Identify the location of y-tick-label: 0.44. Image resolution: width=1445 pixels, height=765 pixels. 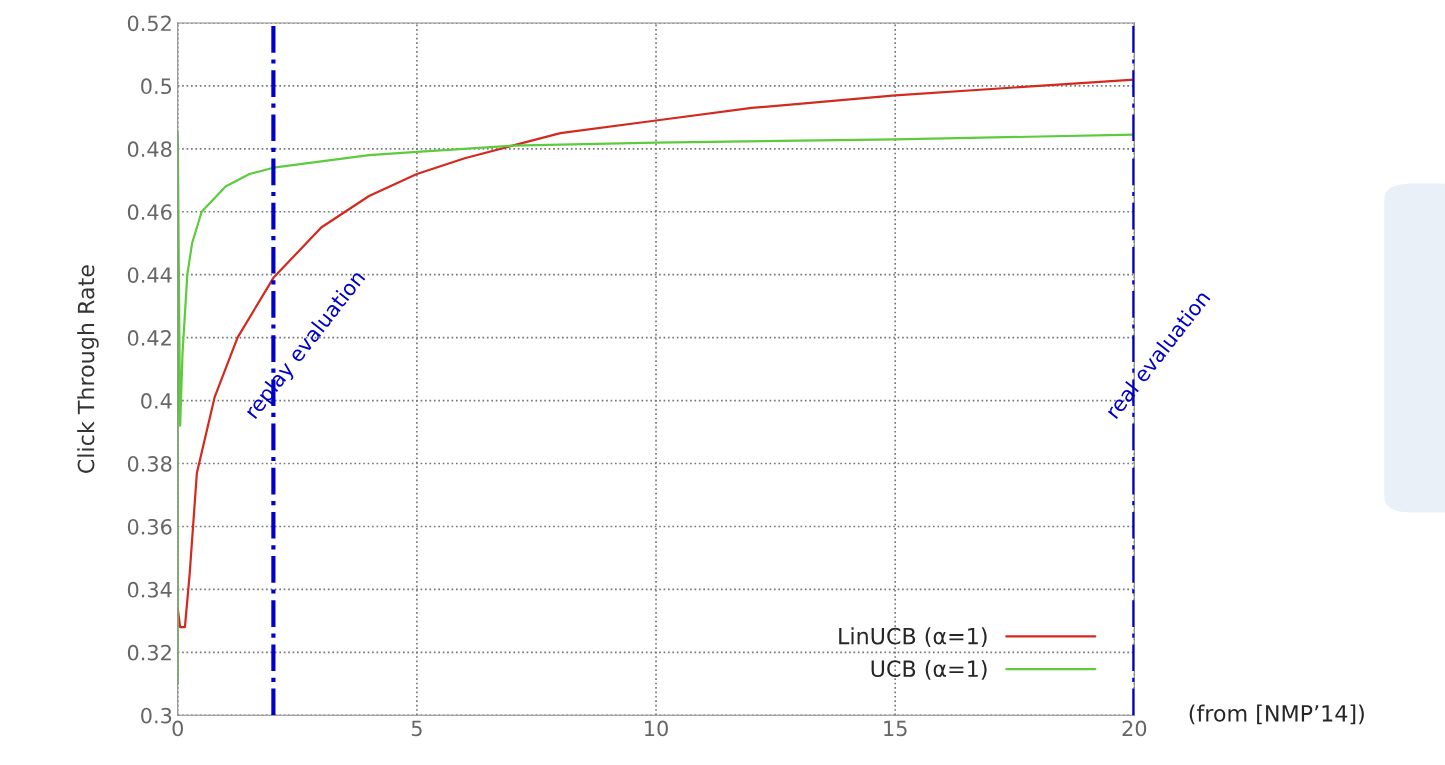
(149, 275).